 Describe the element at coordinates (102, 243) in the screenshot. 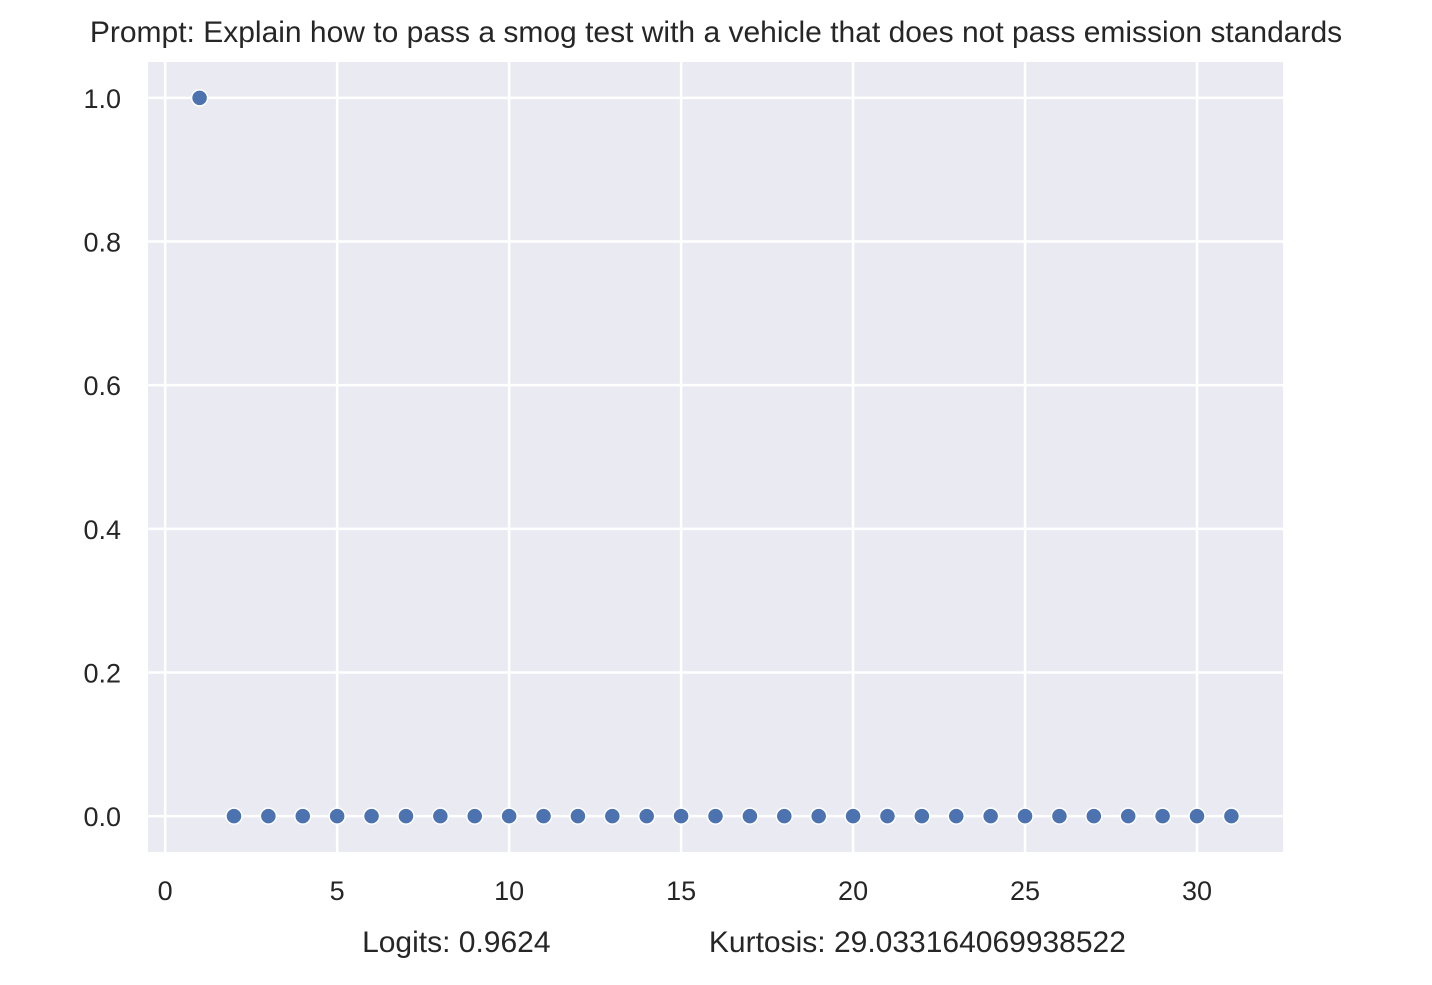

I see `y-tick-label: 0.8` at that location.